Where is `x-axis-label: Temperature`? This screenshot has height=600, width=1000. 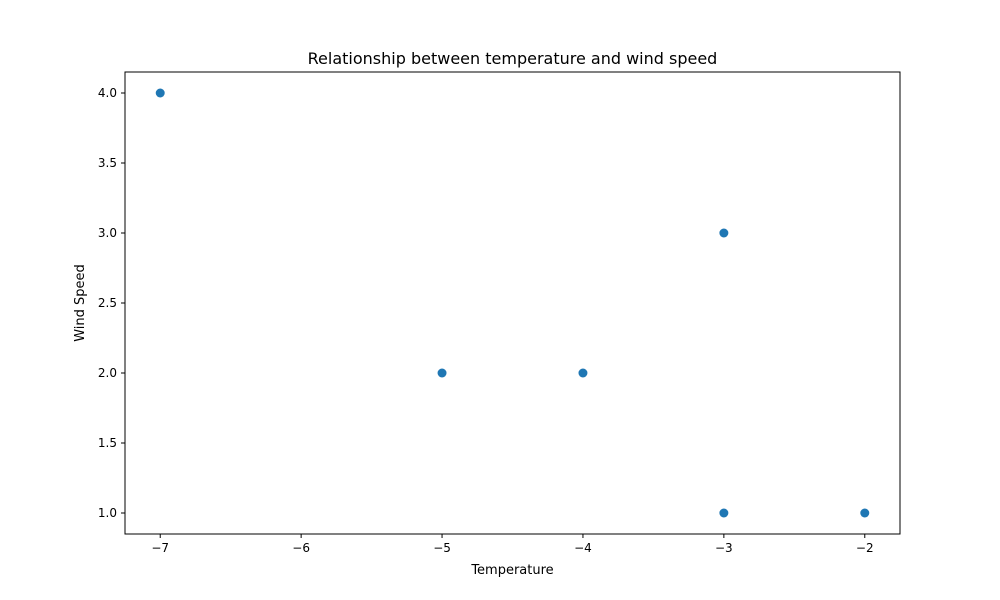 x-axis-label: Temperature is located at coordinates (511, 570).